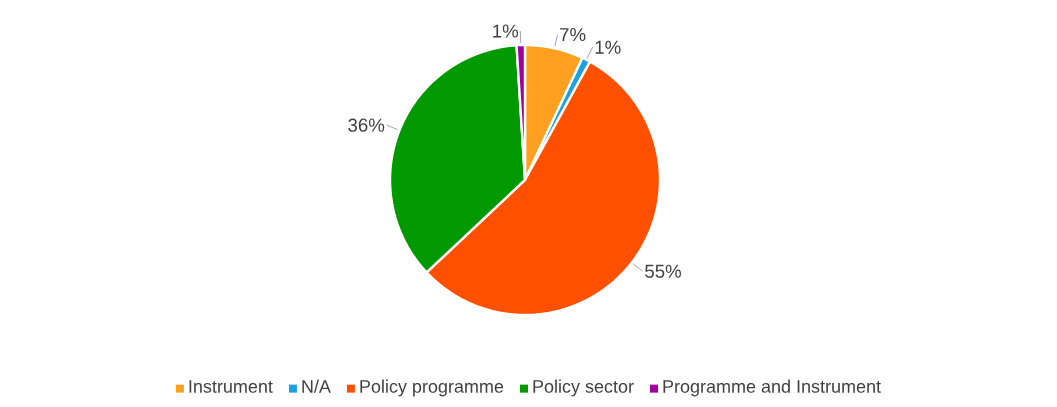  I want to click on data-label: 7%, so click(573, 35).